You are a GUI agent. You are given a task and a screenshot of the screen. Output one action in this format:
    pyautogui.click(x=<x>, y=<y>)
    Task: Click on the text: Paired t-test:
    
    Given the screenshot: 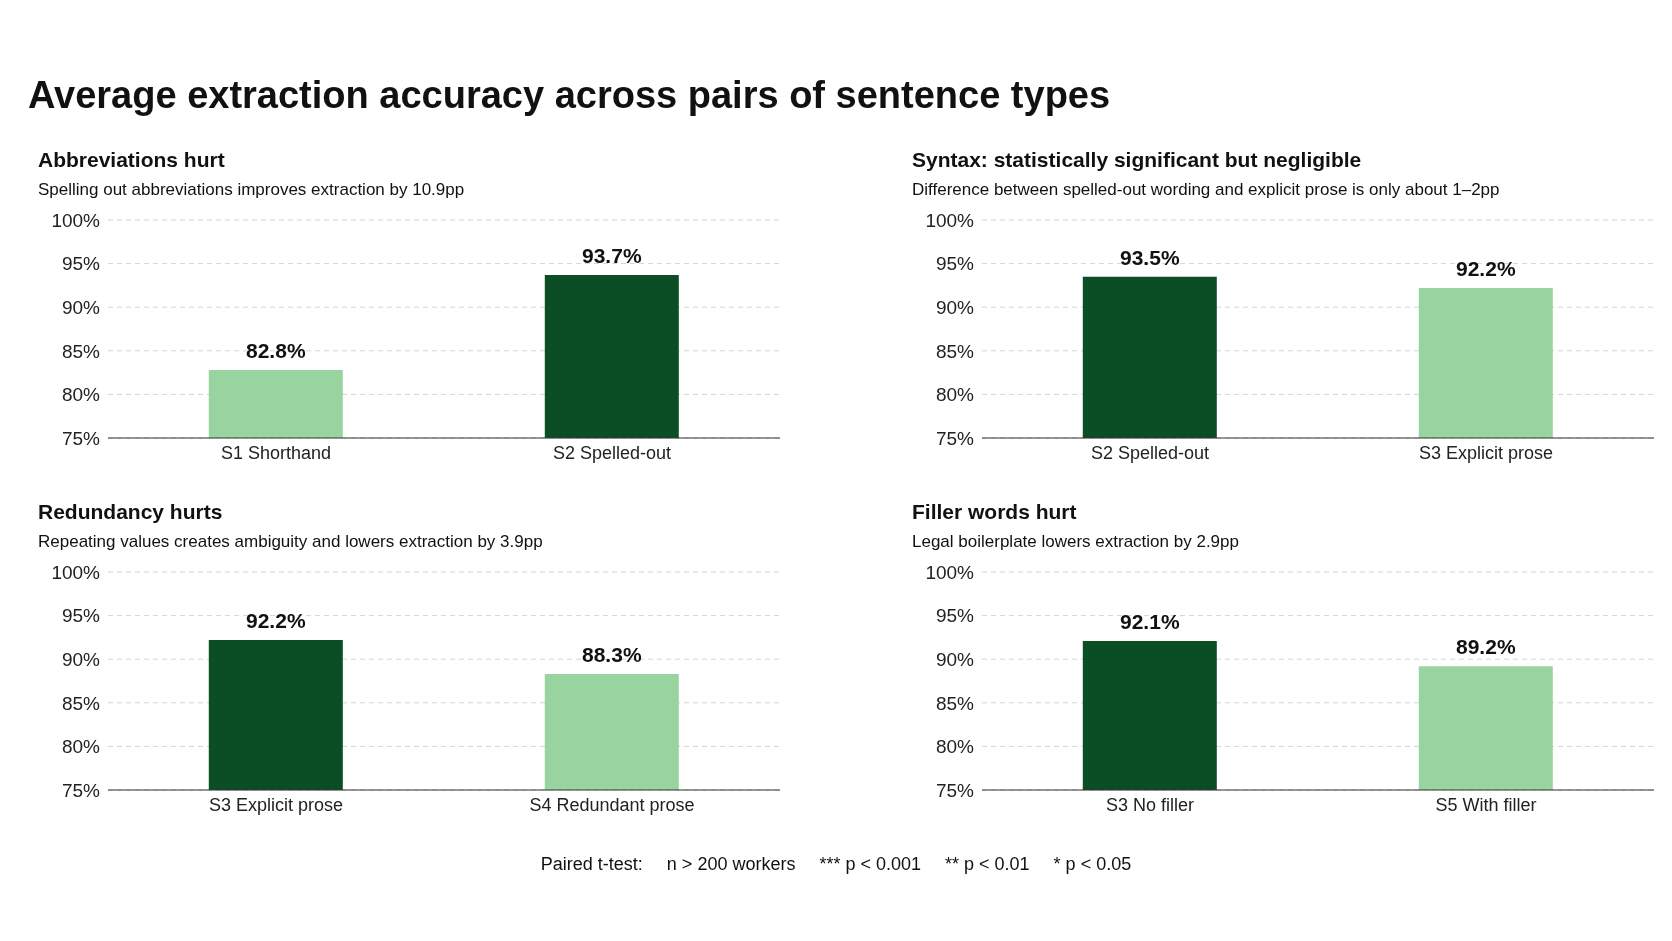 What is the action you would take?
    pyautogui.click(x=591, y=864)
    